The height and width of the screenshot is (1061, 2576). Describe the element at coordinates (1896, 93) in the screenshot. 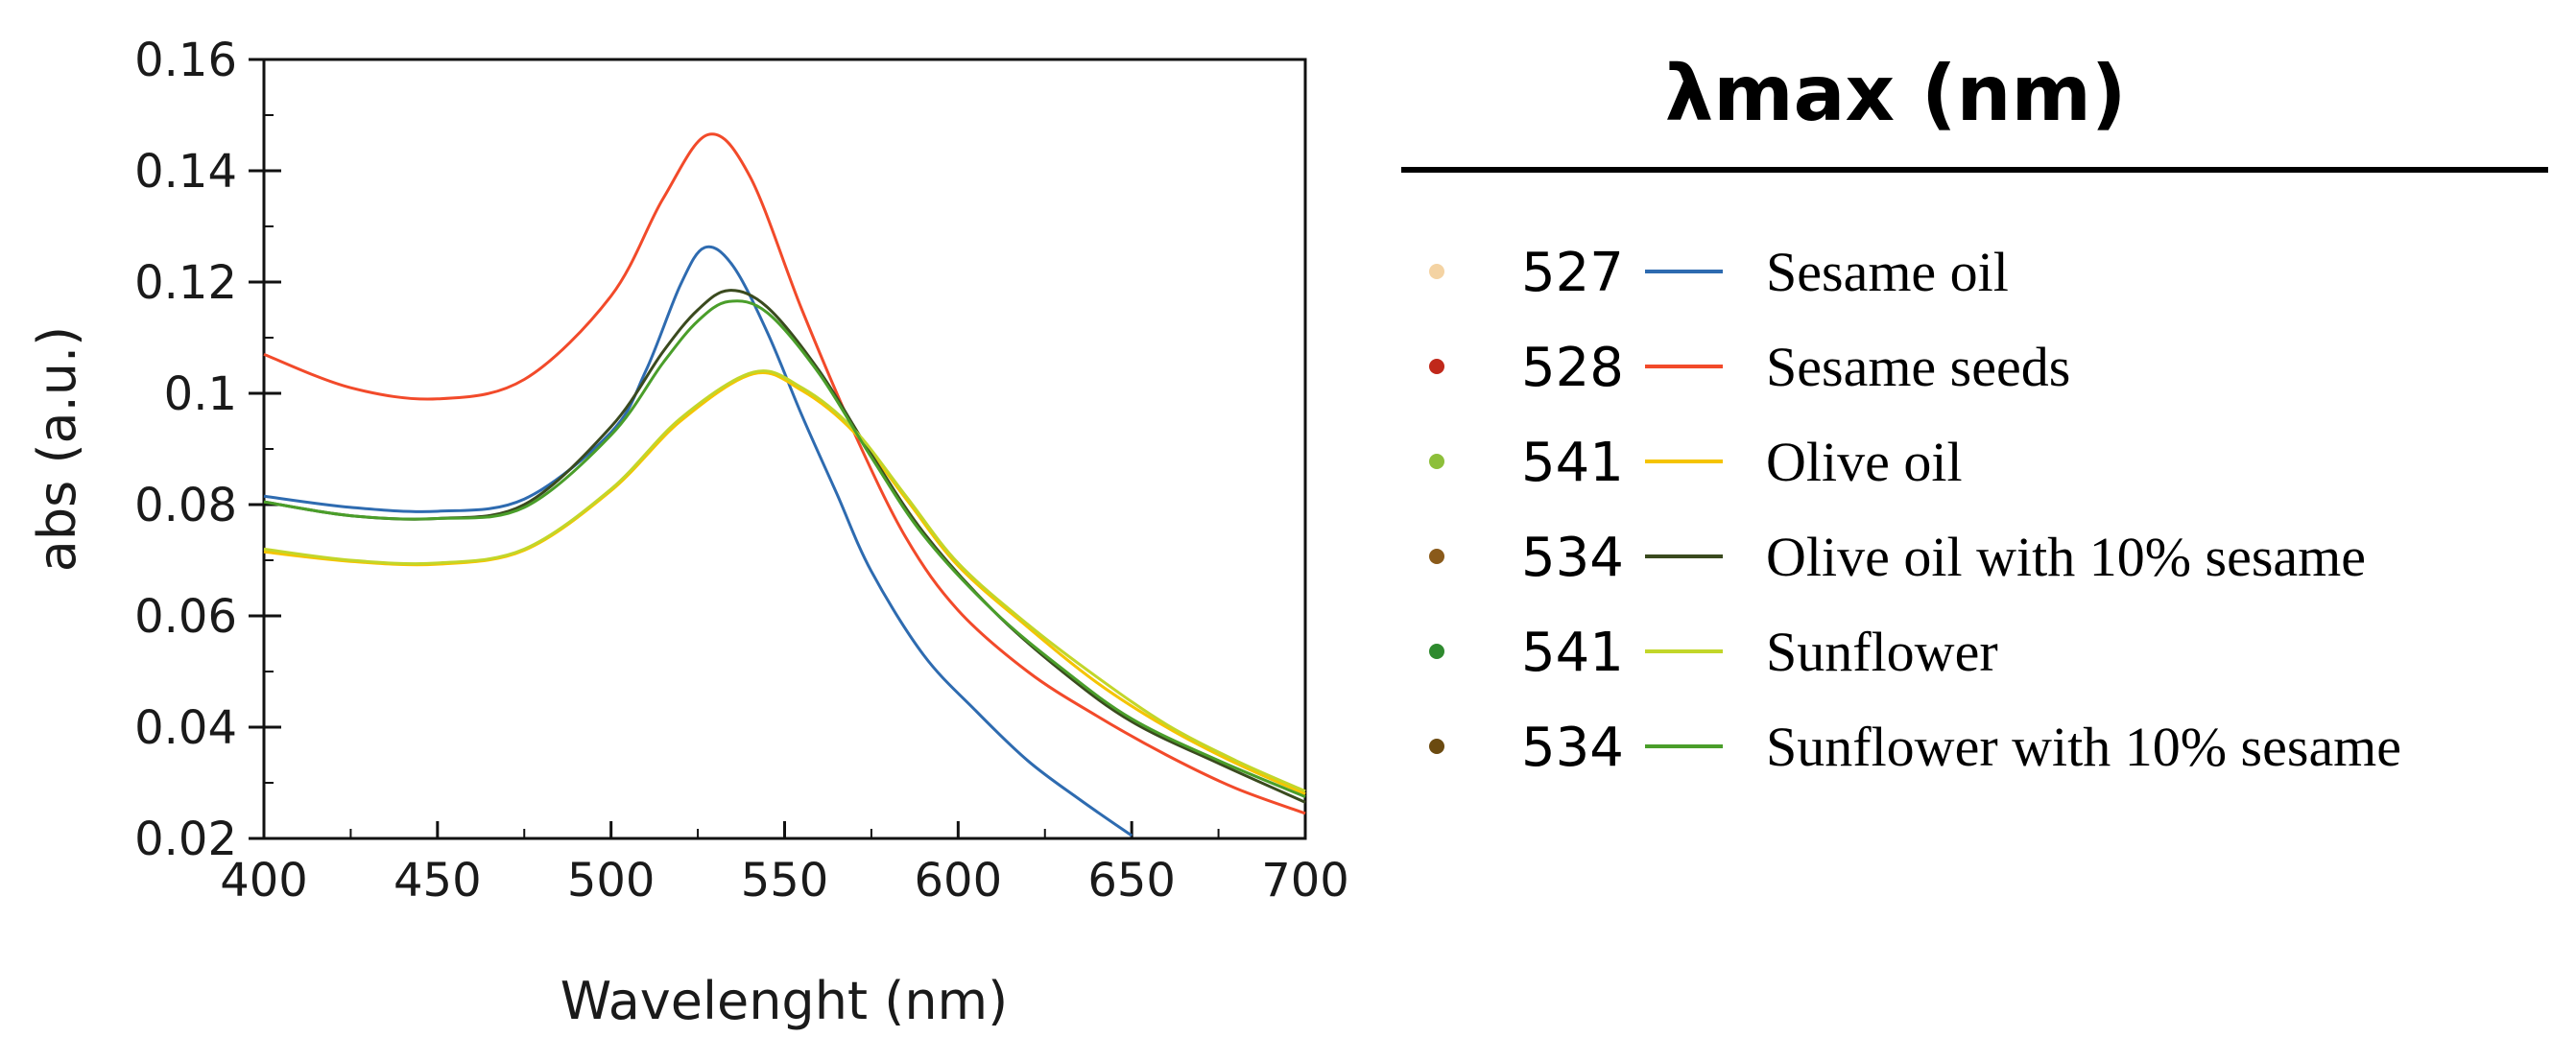

I see `legend-title: λmax (nm)` at that location.